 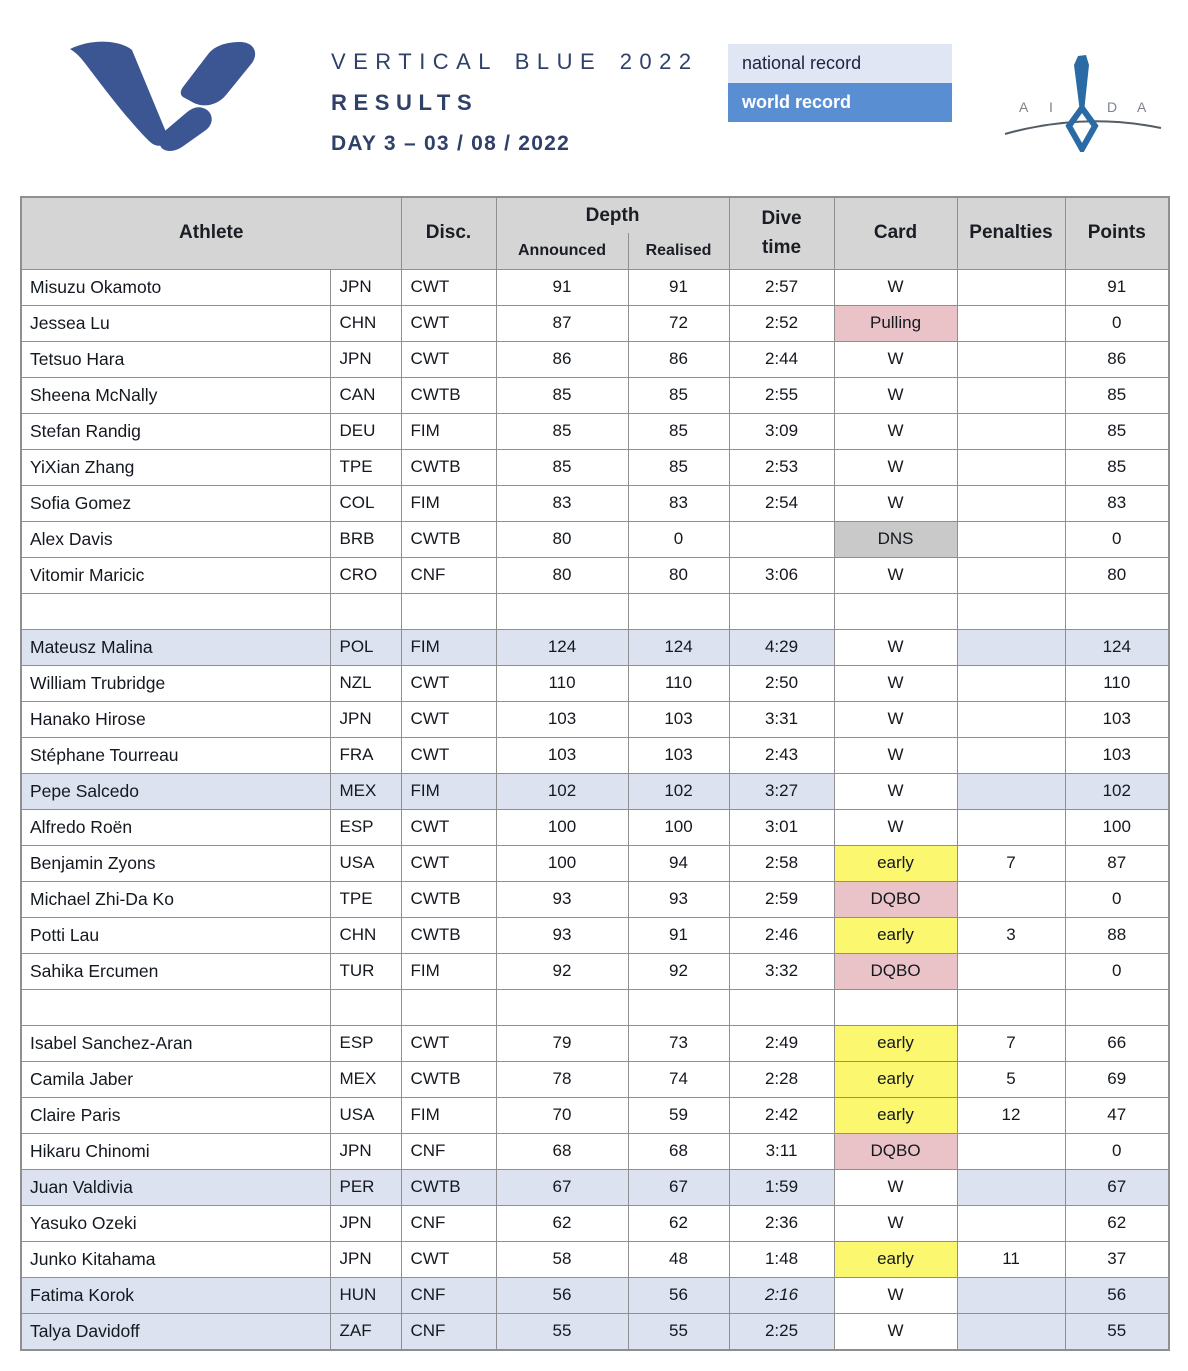 I want to click on announced-depth-cell, so click(x=562, y=1007).